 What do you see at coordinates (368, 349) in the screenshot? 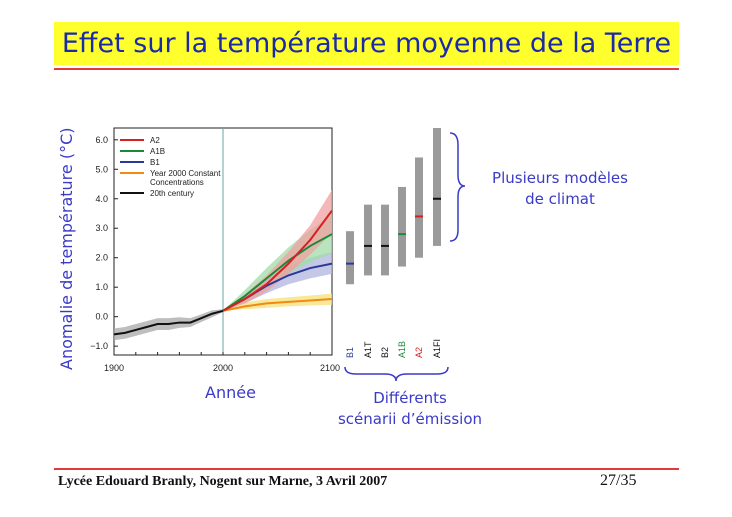
I see `scenario-label: A1T` at bounding box center [368, 349].